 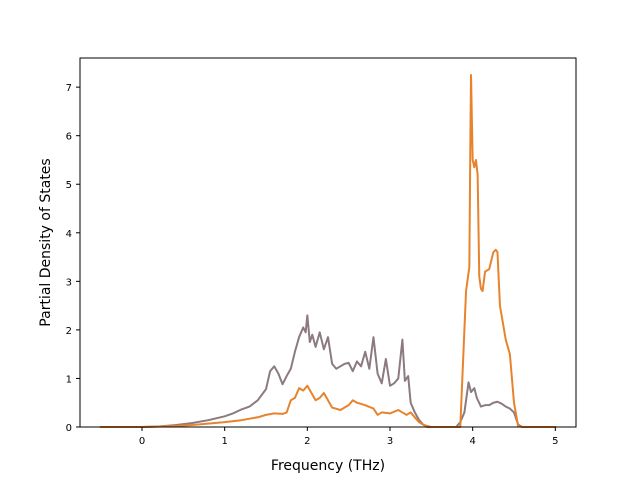 I want to click on x-tick-label: 1, so click(x=224, y=441).